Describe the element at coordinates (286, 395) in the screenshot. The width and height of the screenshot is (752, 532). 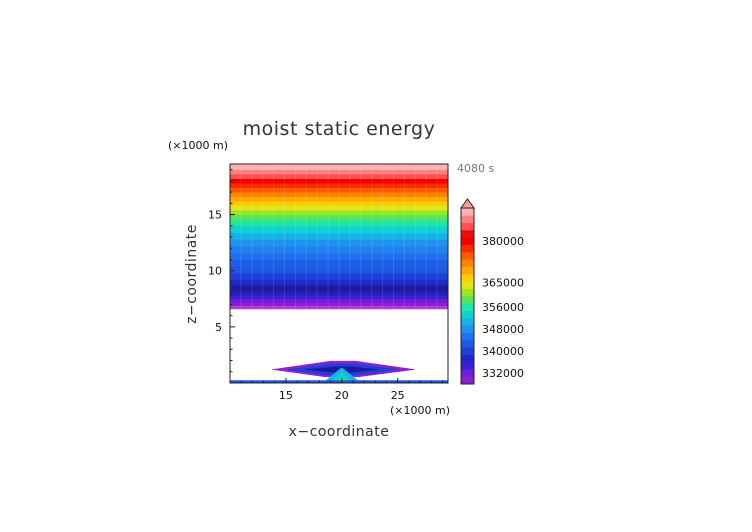
I see `x-tick-label-0: 15` at that location.